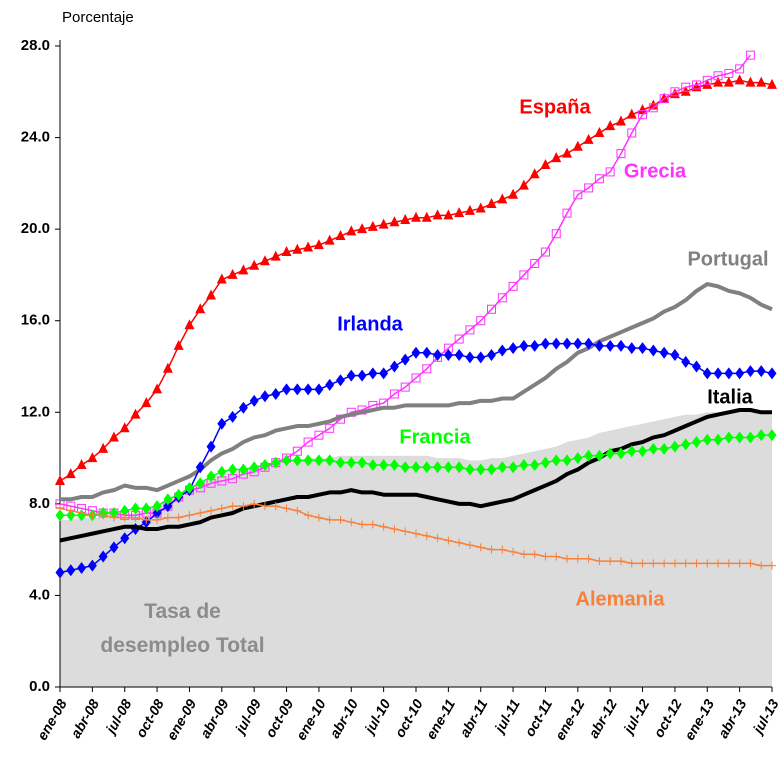 The height and width of the screenshot is (776, 780). Describe the element at coordinates (602, 718) in the screenshot. I see `x-tick-label: abr-12` at that location.